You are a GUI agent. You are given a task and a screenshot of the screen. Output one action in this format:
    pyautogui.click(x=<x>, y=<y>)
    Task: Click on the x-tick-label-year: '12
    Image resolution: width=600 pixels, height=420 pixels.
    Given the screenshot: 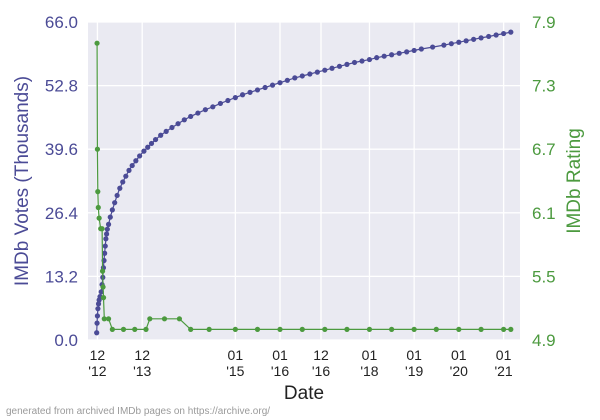 What is the action you would take?
    pyautogui.click(x=97, y=371)
    